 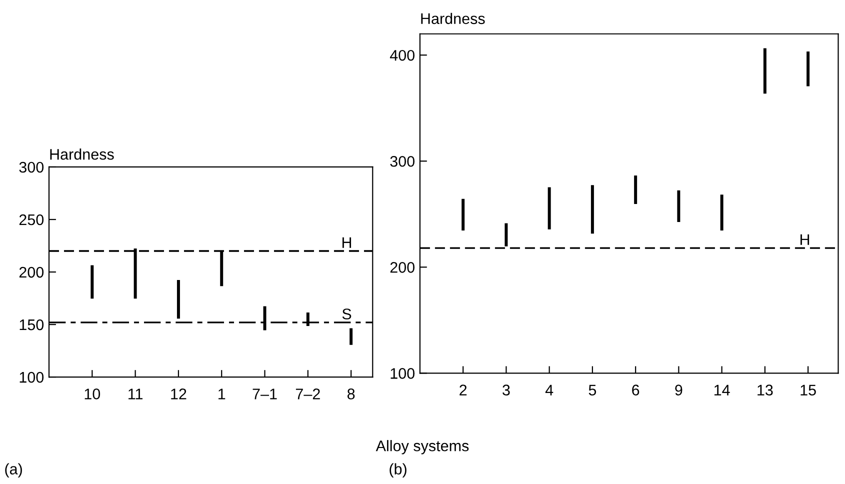 What do you see at coordinates (402, 55) in the screenshot?
I see `y-tick-label: 400` at bounding box center [402, 55].